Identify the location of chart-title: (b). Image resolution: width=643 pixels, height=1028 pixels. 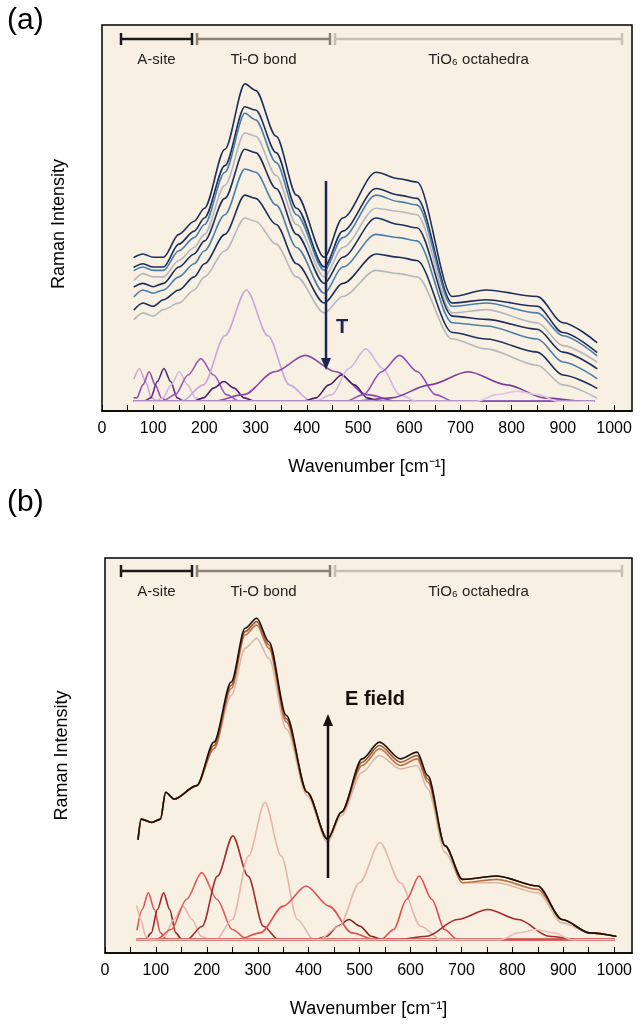
(25, 500).